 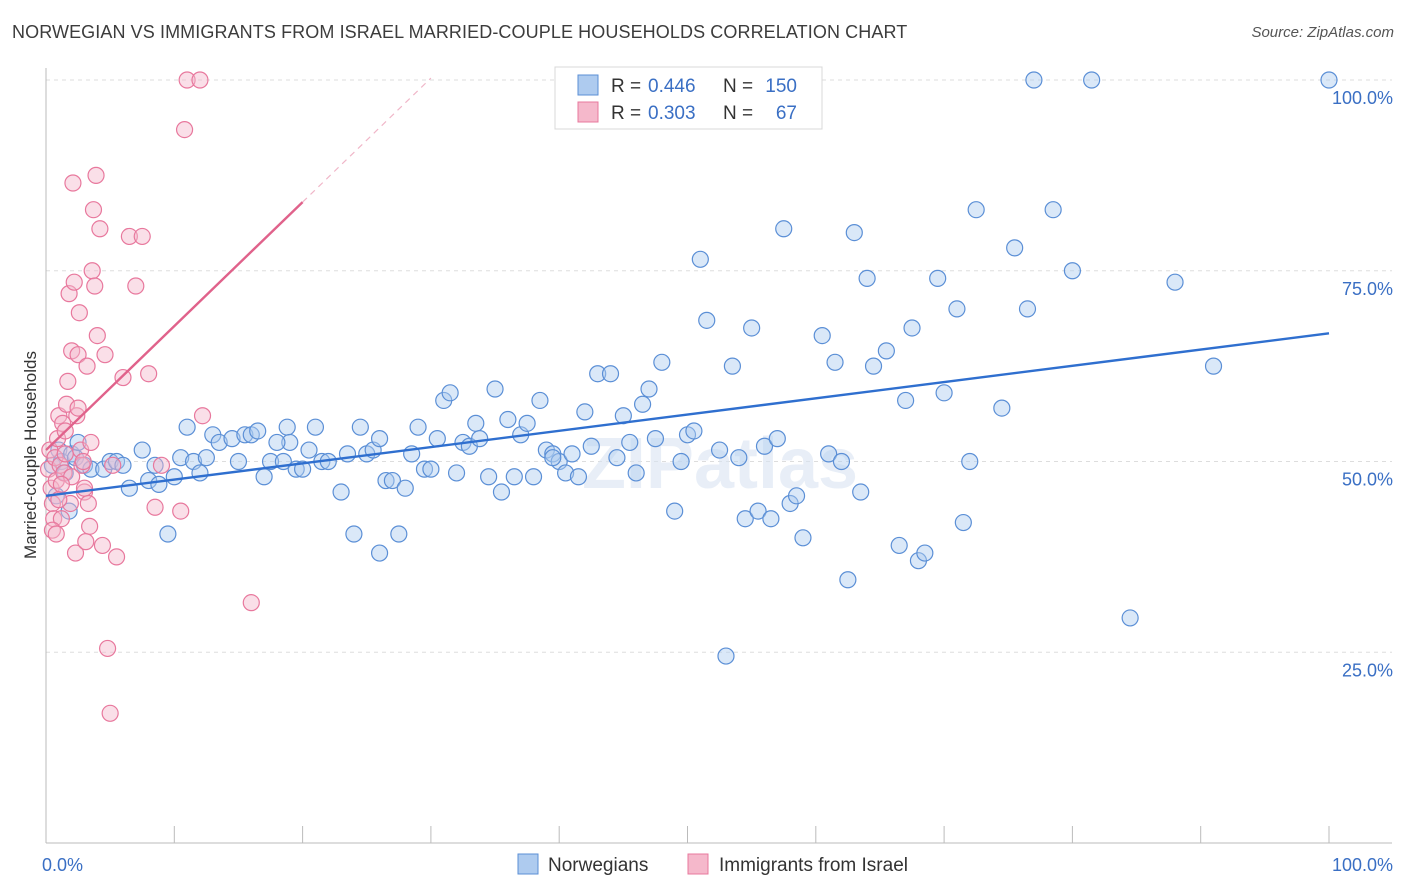 I want to click on trend-line-israel-extension, so click(x=367, y=140).